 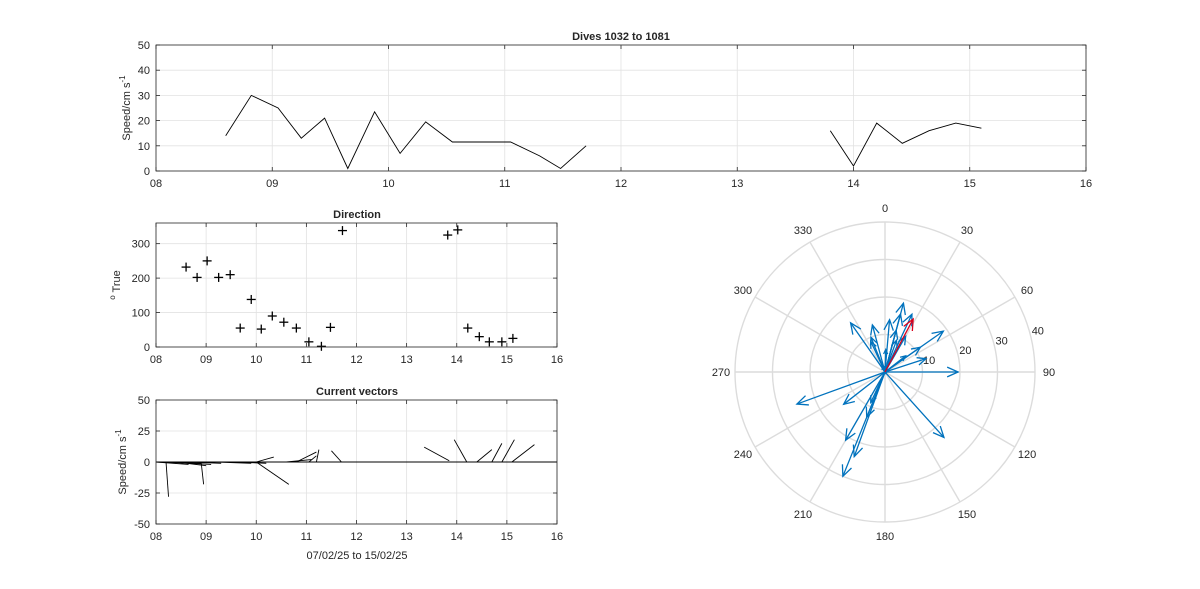 What do you see at coordinates (557, 360) in the screenshot?
I see `x-tick-label-2: 16` at bounding box center [557, 360].